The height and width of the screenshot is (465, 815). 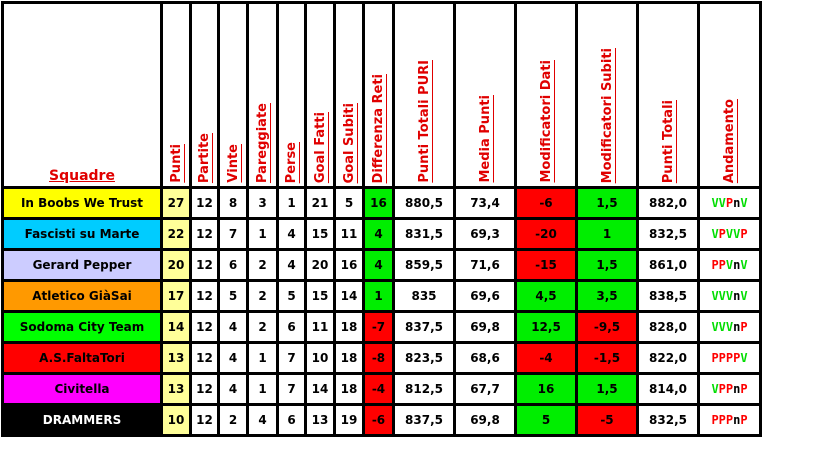 I want to click on cell-media-punti: 69,6, so click(x=485, y=296).